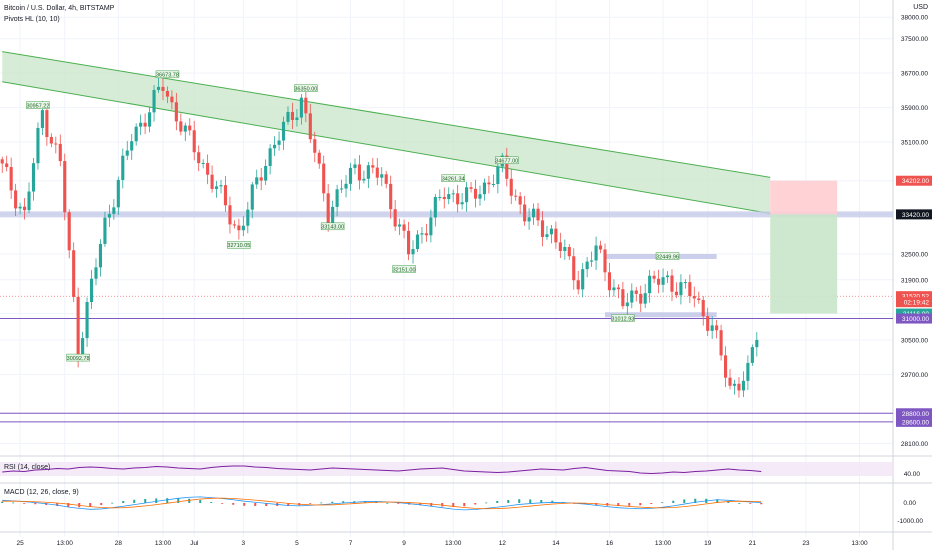 This screenshot has height=550, width=932. What do you see at coordinates (446, 214) in the screenshot?
I see `resistance-zone` at bounding box center [446, 214].